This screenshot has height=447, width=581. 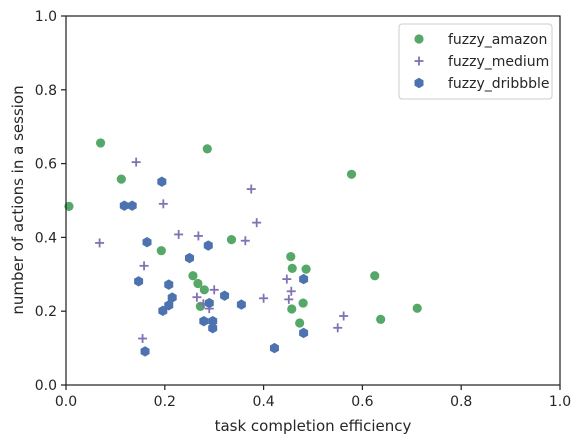 I want to click on y-tick-label: 0.2, so click(x=46, y=312).